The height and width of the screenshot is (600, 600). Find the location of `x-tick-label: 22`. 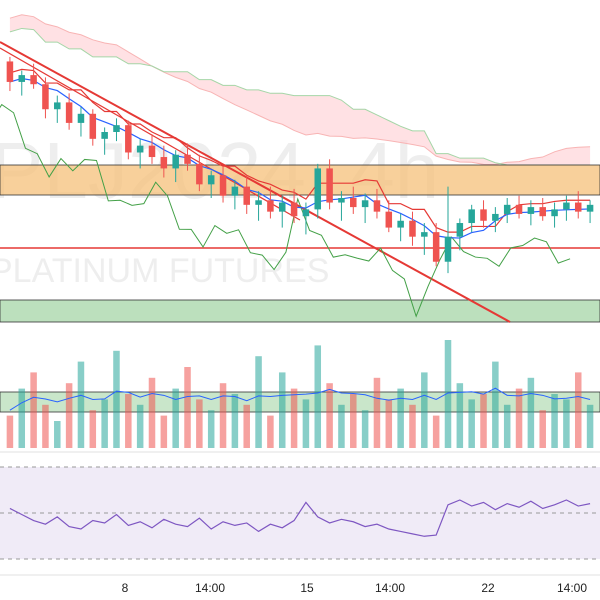

x-tick-label: 22 is located at coordinates (488, 588).